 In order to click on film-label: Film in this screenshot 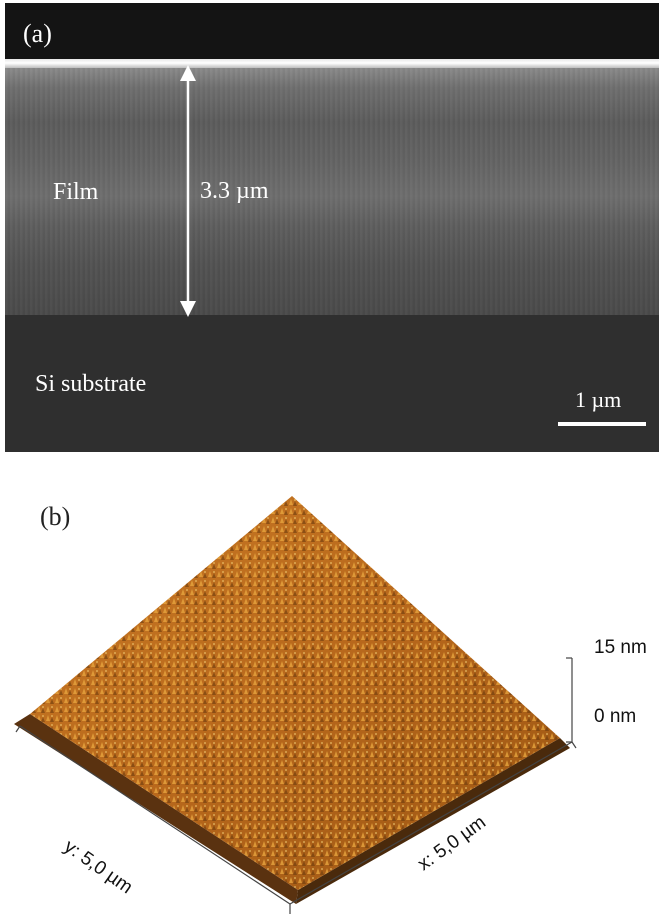, I will do `click(76, 192)`.